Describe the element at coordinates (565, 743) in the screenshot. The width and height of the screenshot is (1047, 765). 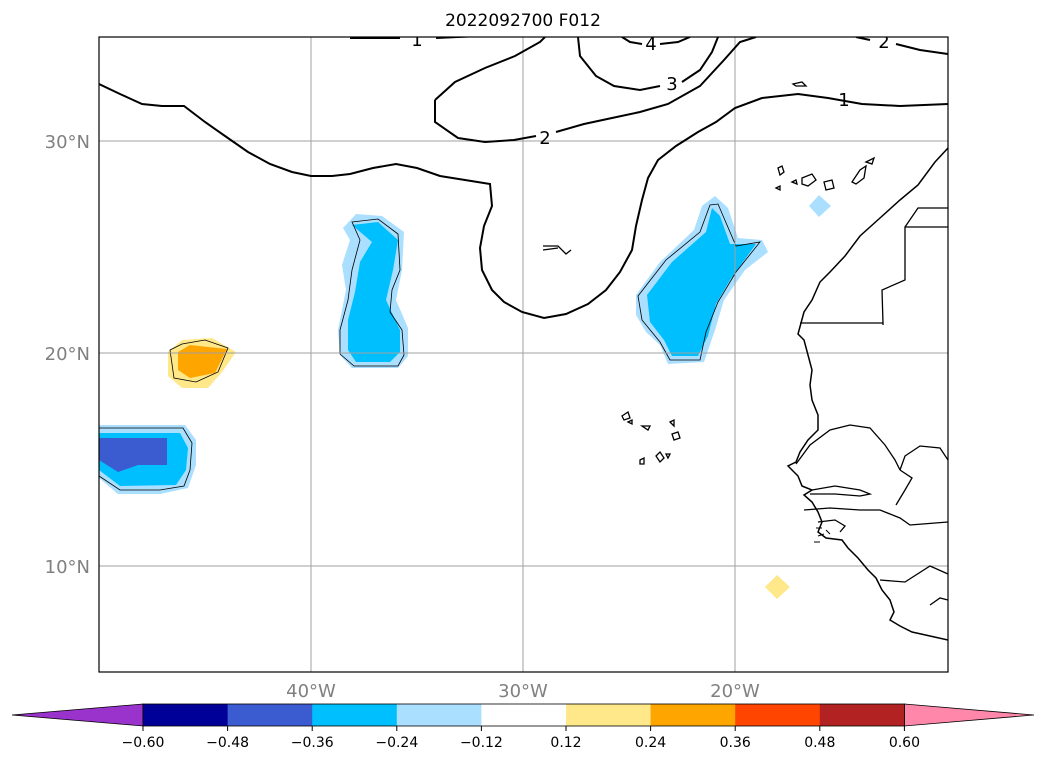
I see `colorbar-tick-label: 0.12` at that location.